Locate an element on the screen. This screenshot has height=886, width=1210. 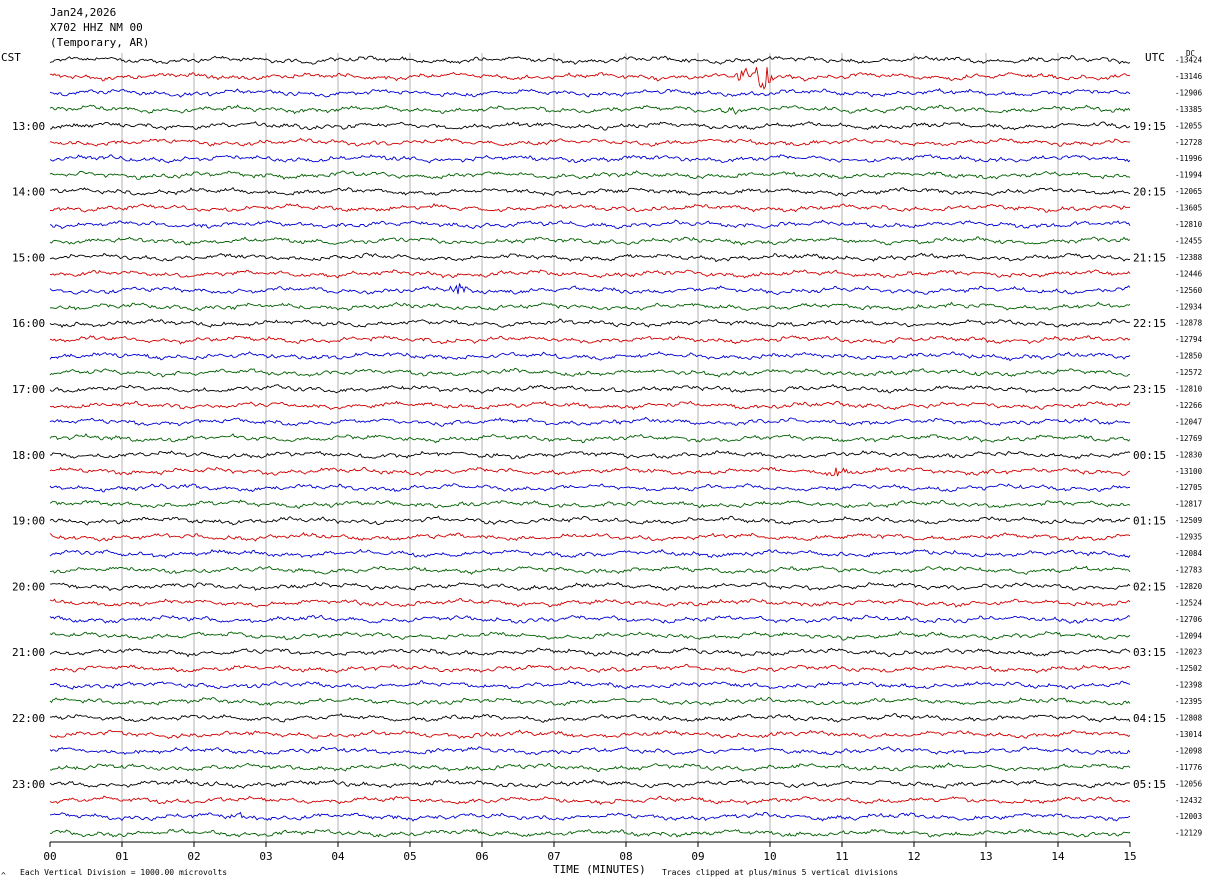
dc-offset-value: -12098 is located at coordinates (1189, 750).